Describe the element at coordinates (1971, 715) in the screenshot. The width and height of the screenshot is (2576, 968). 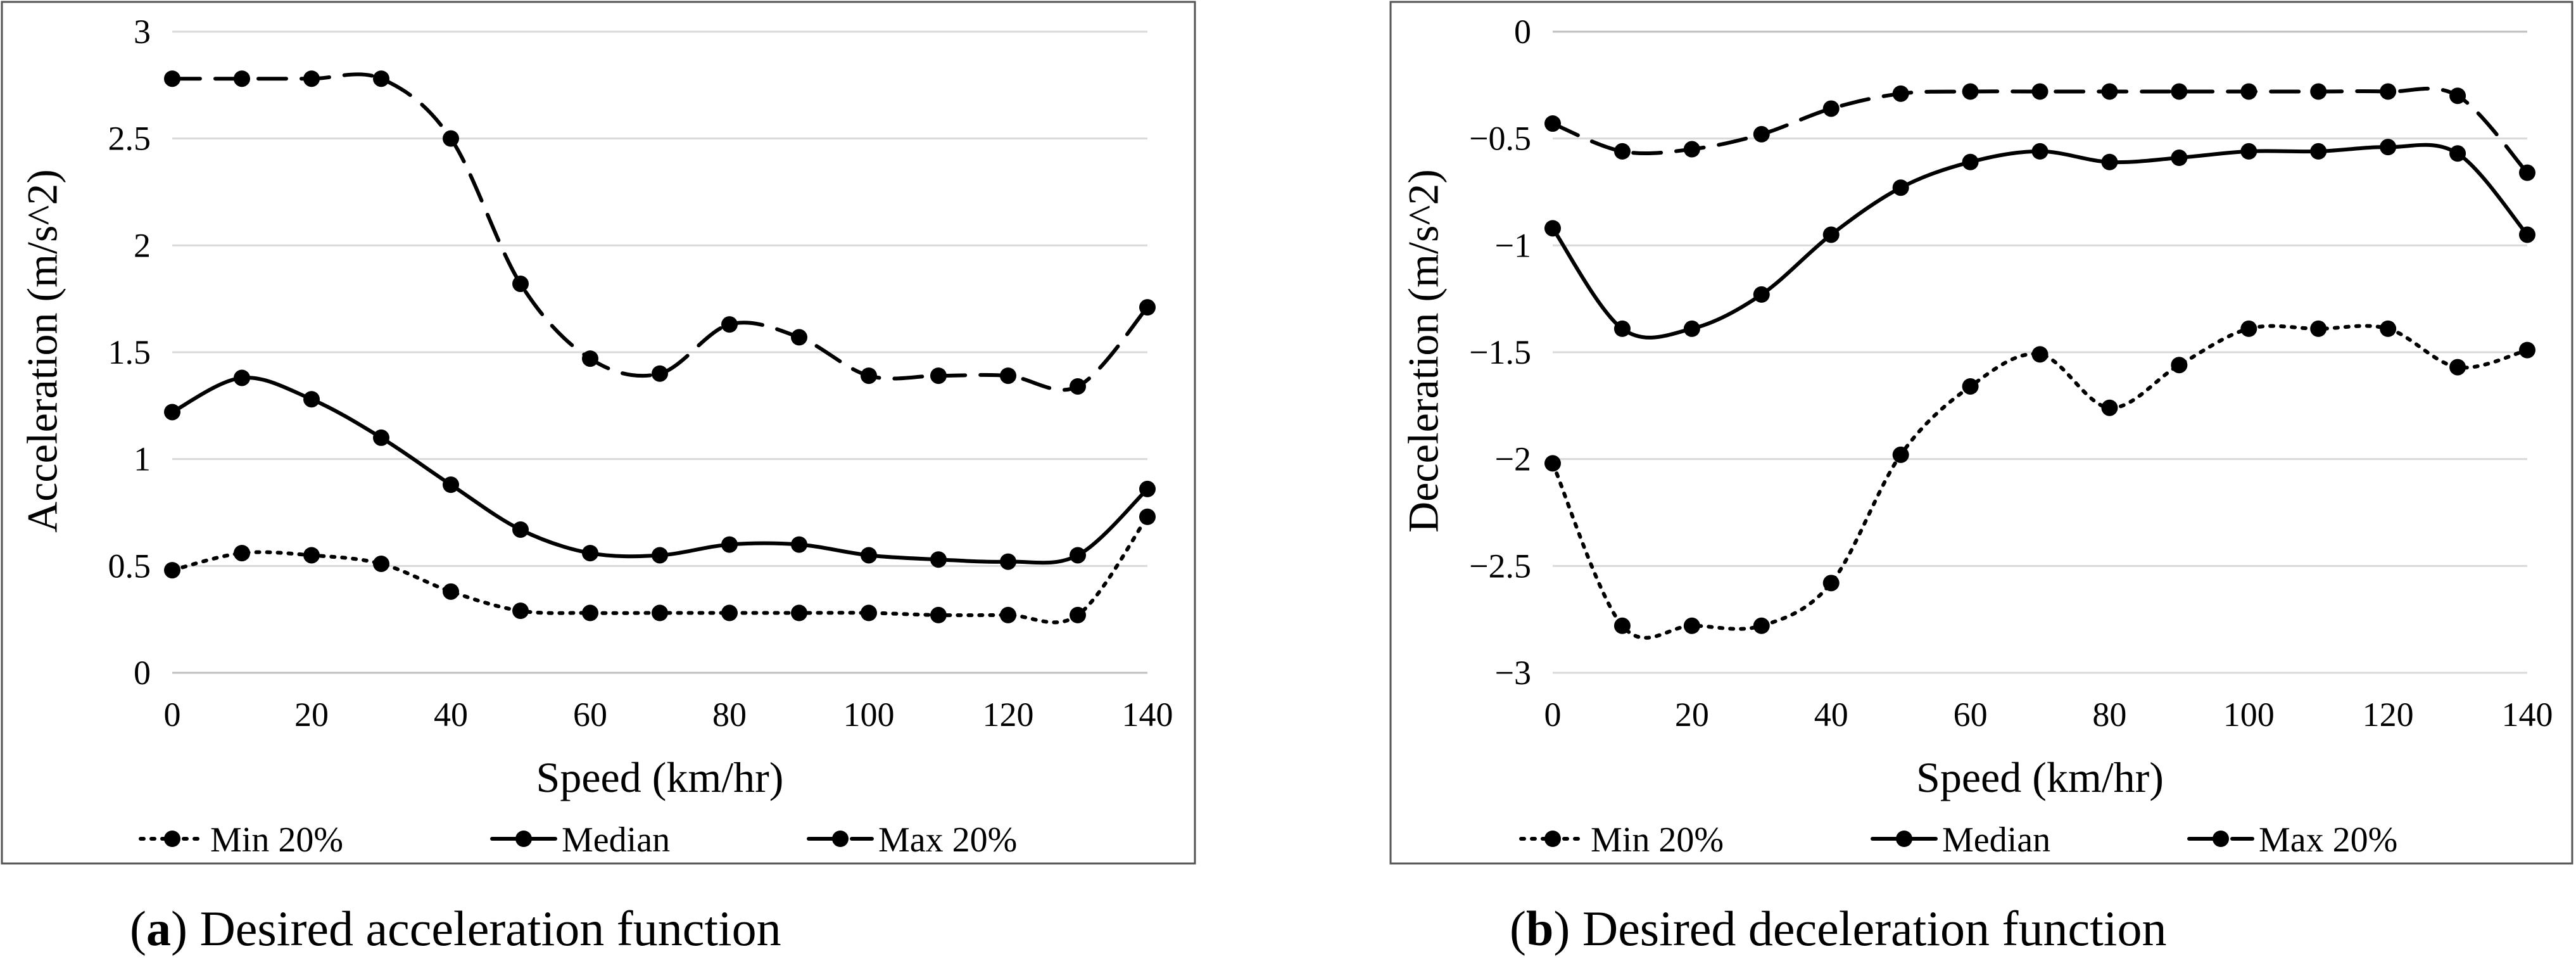
I see `x-tick-label: 60` at that location.